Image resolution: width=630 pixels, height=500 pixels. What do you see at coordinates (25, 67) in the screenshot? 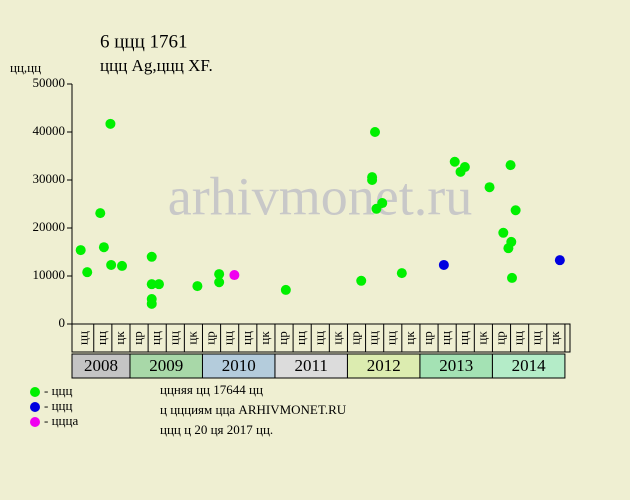
I see `y-axis-label: цц,цц` at bounding box center [25, 67].